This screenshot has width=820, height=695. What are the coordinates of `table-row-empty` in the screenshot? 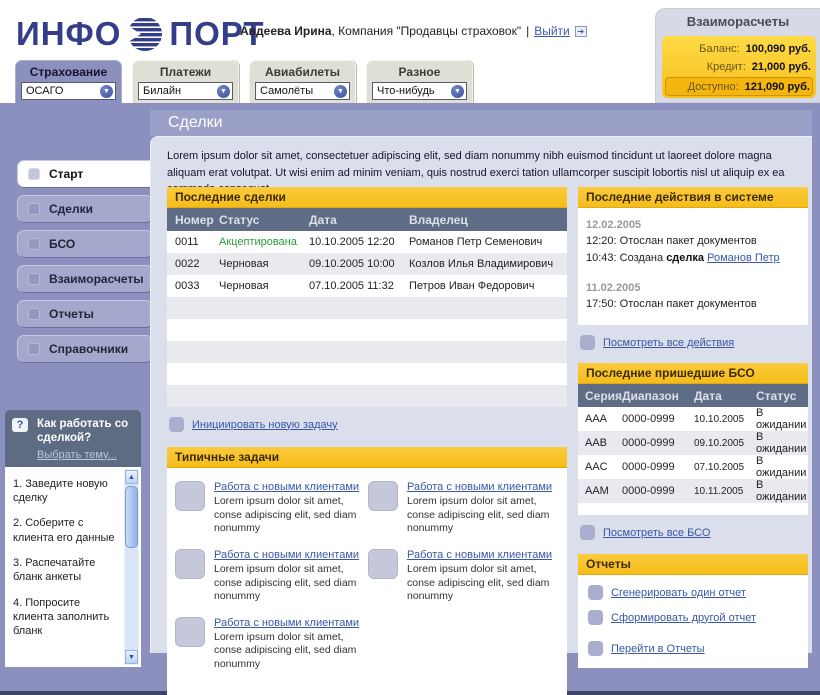 It's located at (367, 330).